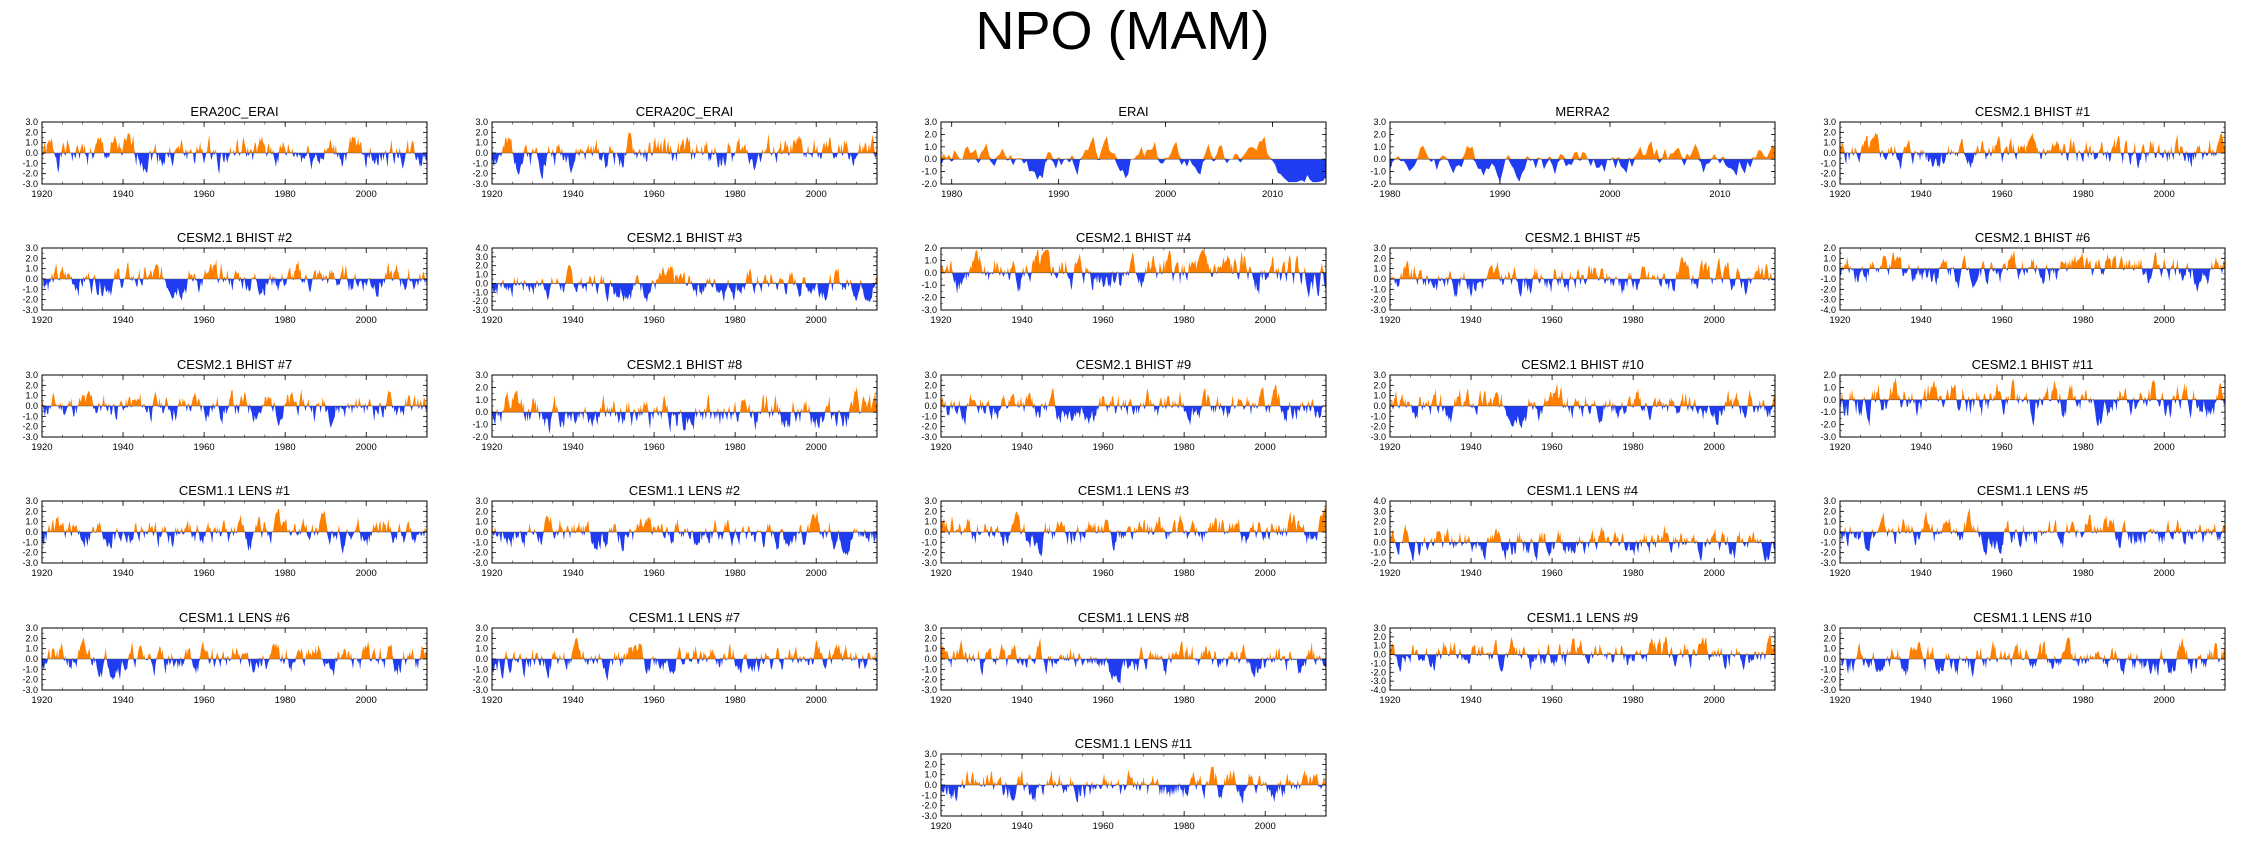 The image size is (2245, 849). I want to click on plot-frame, so click(1582, 659).